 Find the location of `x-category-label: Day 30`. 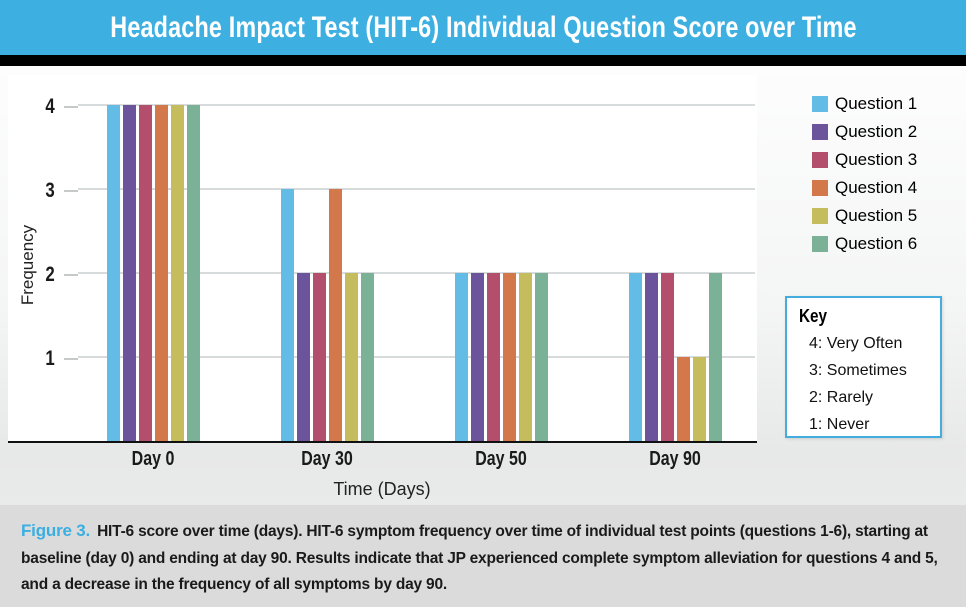

x-category-label: Day 30 is located at coordinates (327, 459).